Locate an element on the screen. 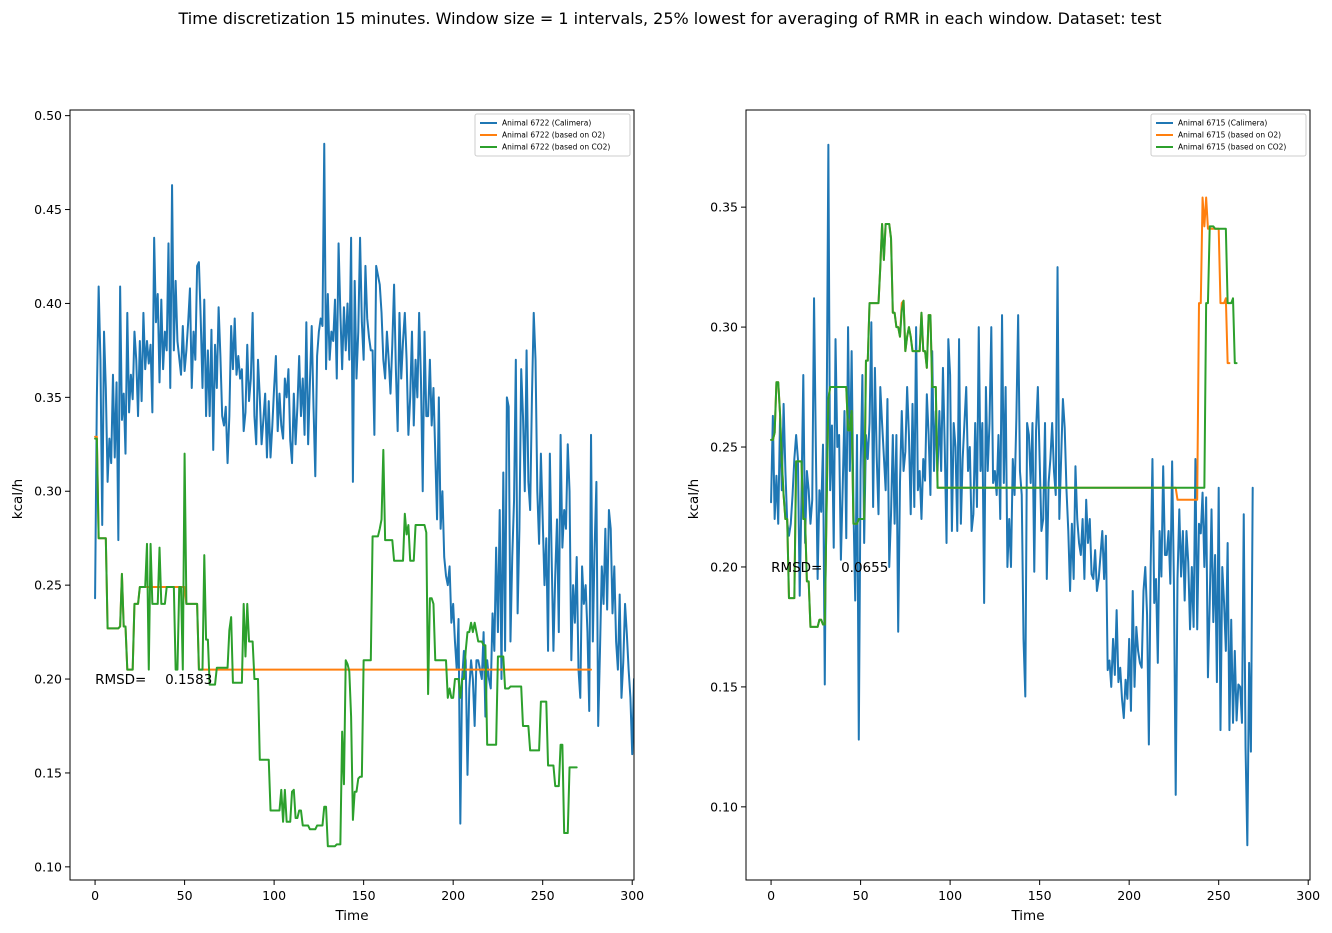 Image resolution: width=1332 pixels, height=933 pixels. rmsd-value: 0.1583 is located at coordinates (188, 680).